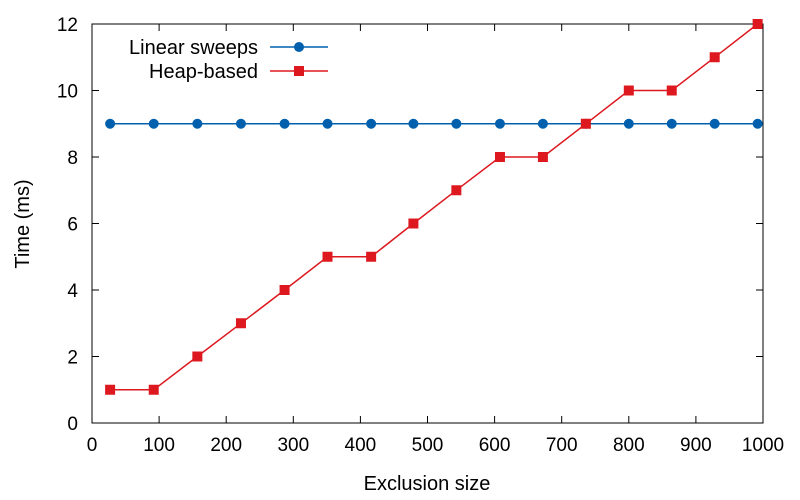 The height and width of the screenshot is (500, 800). I want to click on x-tick-label: 700, so click(562, 445).